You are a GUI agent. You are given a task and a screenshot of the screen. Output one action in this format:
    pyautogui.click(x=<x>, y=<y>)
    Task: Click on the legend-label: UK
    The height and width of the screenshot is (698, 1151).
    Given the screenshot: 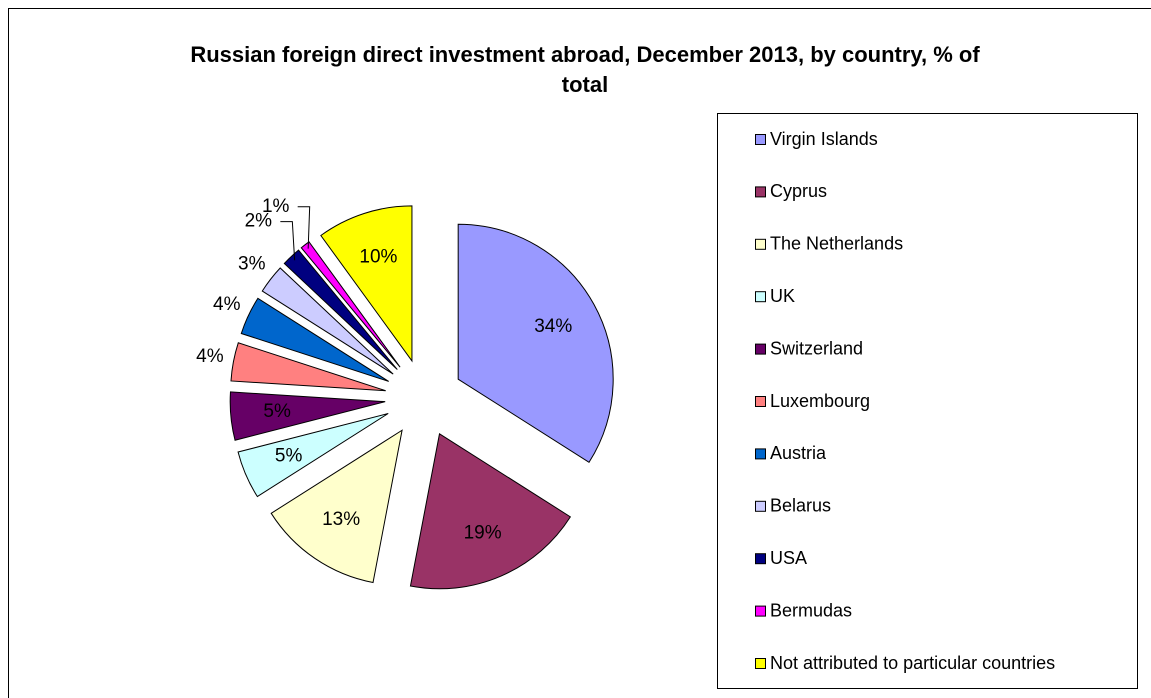 What is the action you would take?
    pyautogui.click(x=782, y=296)
    